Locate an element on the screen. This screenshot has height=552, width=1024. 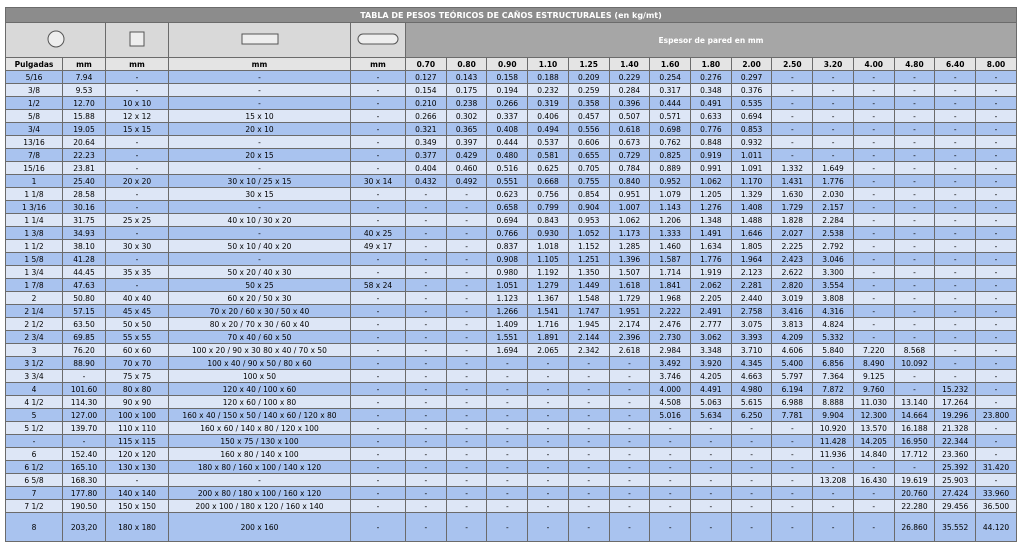
table-cell: 0.404 is located at coordinates (426, 168).